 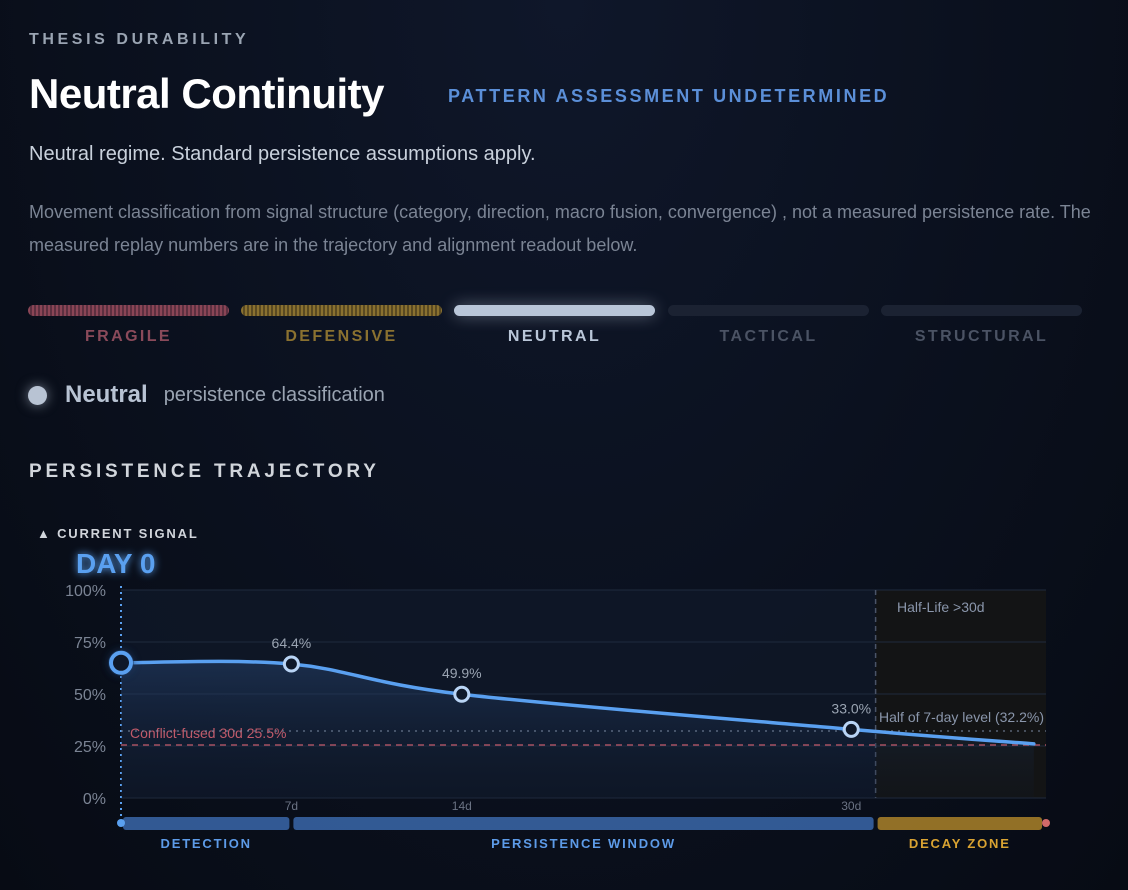 What do you see at coordinates (554, 325) in the screenshot?
I see `scale-segment-neutral: NEUTRAL` at bounding box center [554, 325].